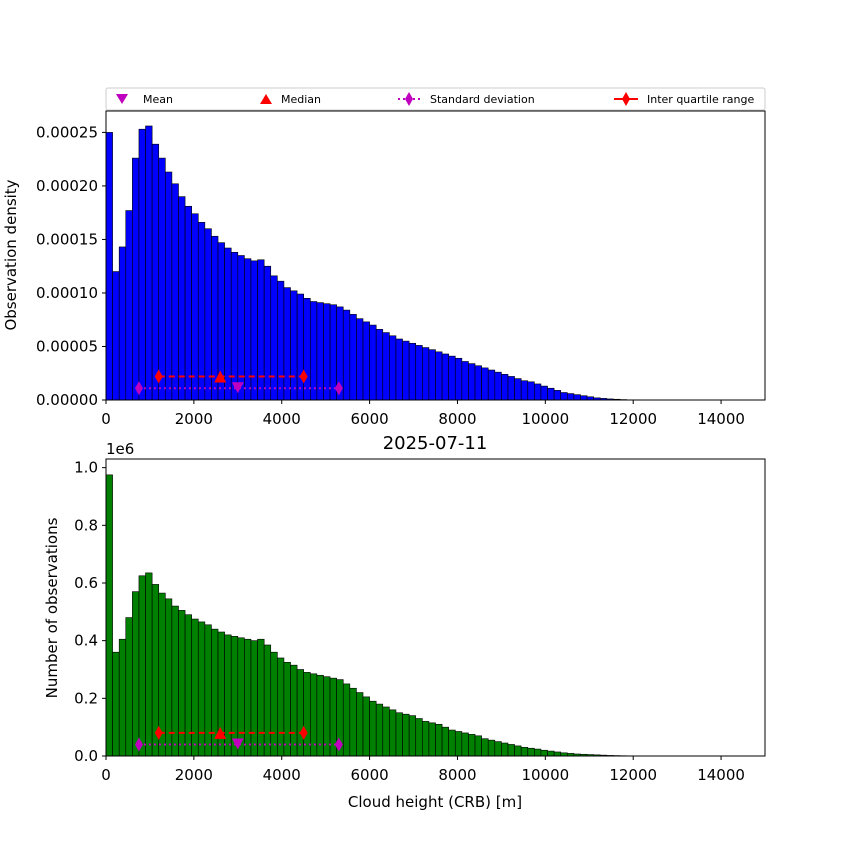 The width and height of the screenshot is (850, 850). I want to click on density-x-ticks: 0 2000 4000 6000 8000 10000 12000 14000, so click(423, 414).